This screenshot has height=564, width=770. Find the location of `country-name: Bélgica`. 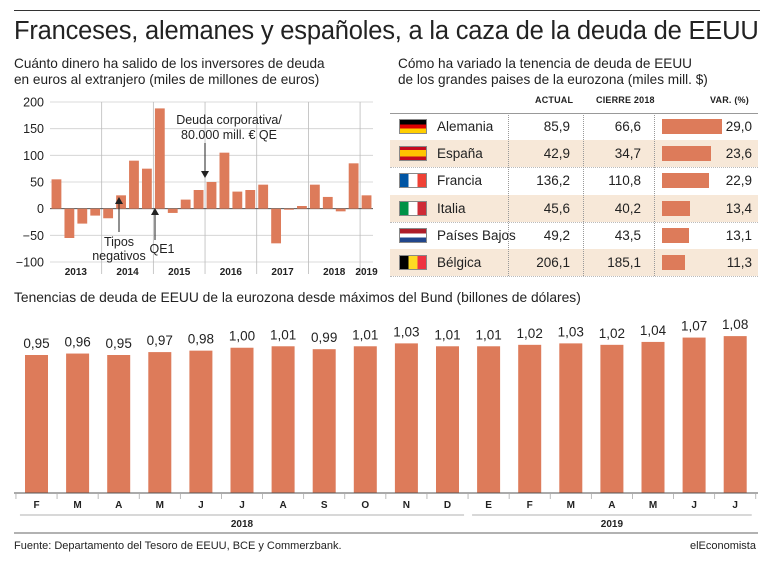

country-name: Bélgica is located at coordinates (459, 262).